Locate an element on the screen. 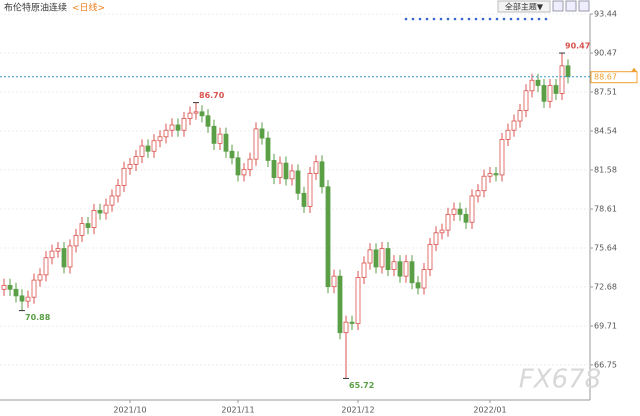  menu-label: 全部主题▼ is located at coordinates (524, 7).